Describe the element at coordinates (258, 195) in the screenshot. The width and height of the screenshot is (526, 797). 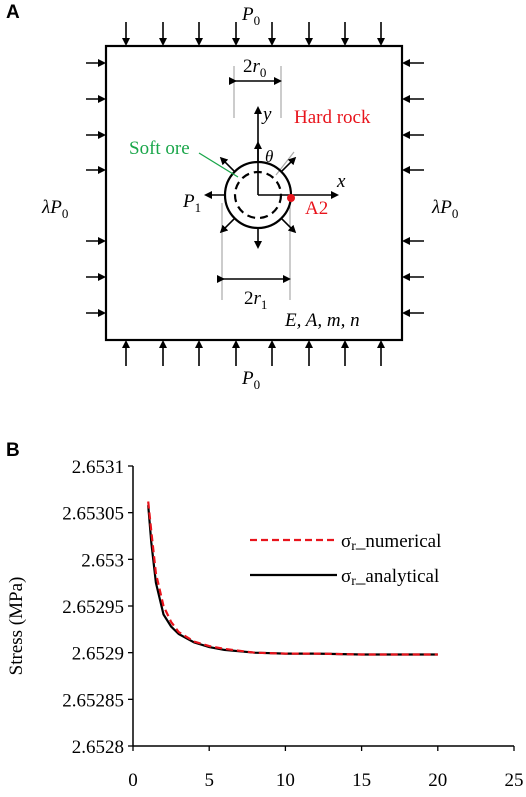
I see `ore-inner-dashed-circle` at that location.